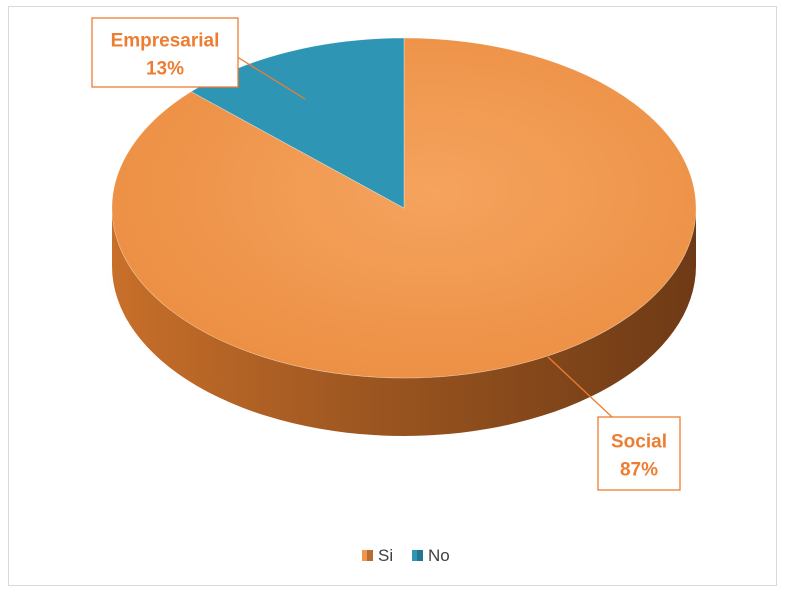 Image resolution: width=785 pixels, height=592 pixels. I want to click on callout-value-empresarial: 13%, so click(165, 69).